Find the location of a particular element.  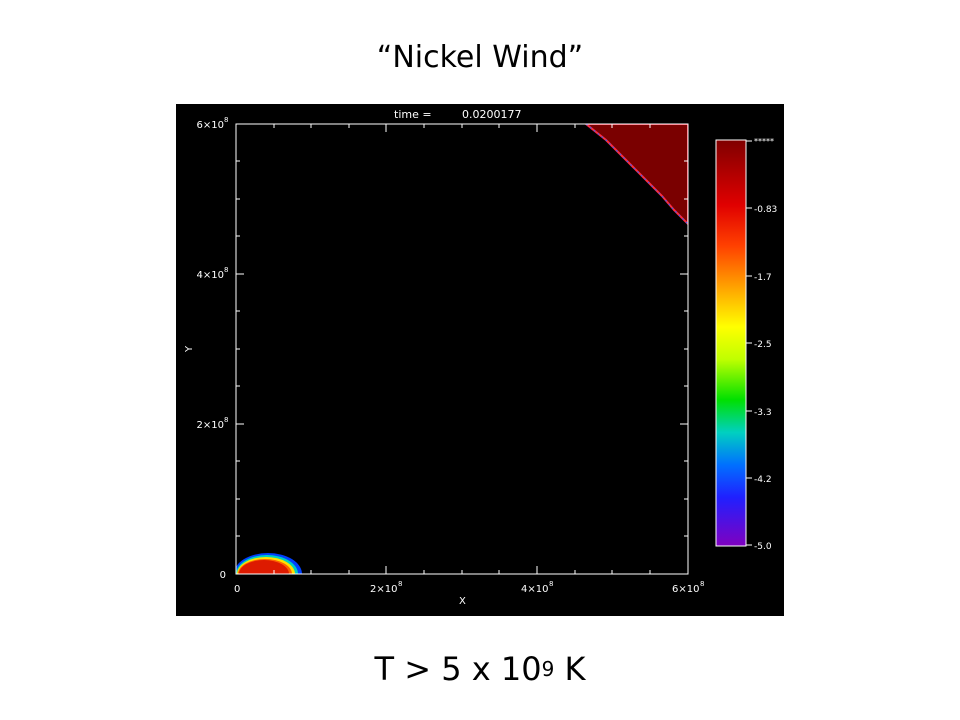

y-tick-label: 6×10 is located at coordinates (210, 125).